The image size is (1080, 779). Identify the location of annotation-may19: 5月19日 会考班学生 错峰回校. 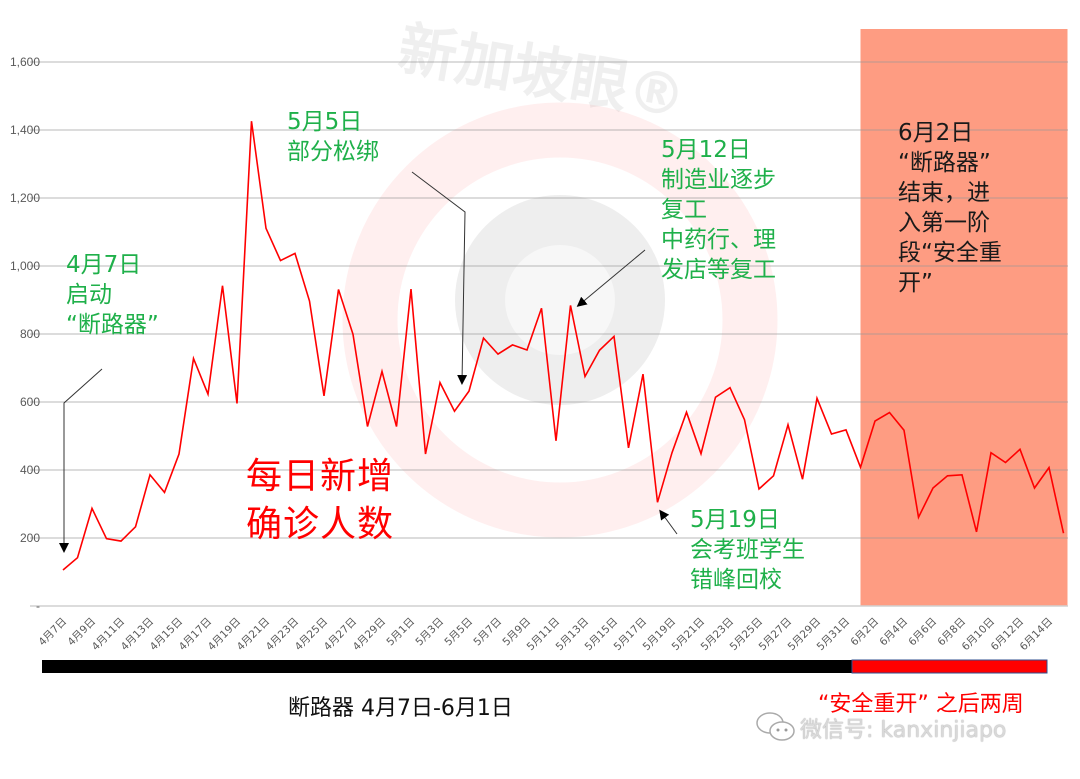
(747, 550).